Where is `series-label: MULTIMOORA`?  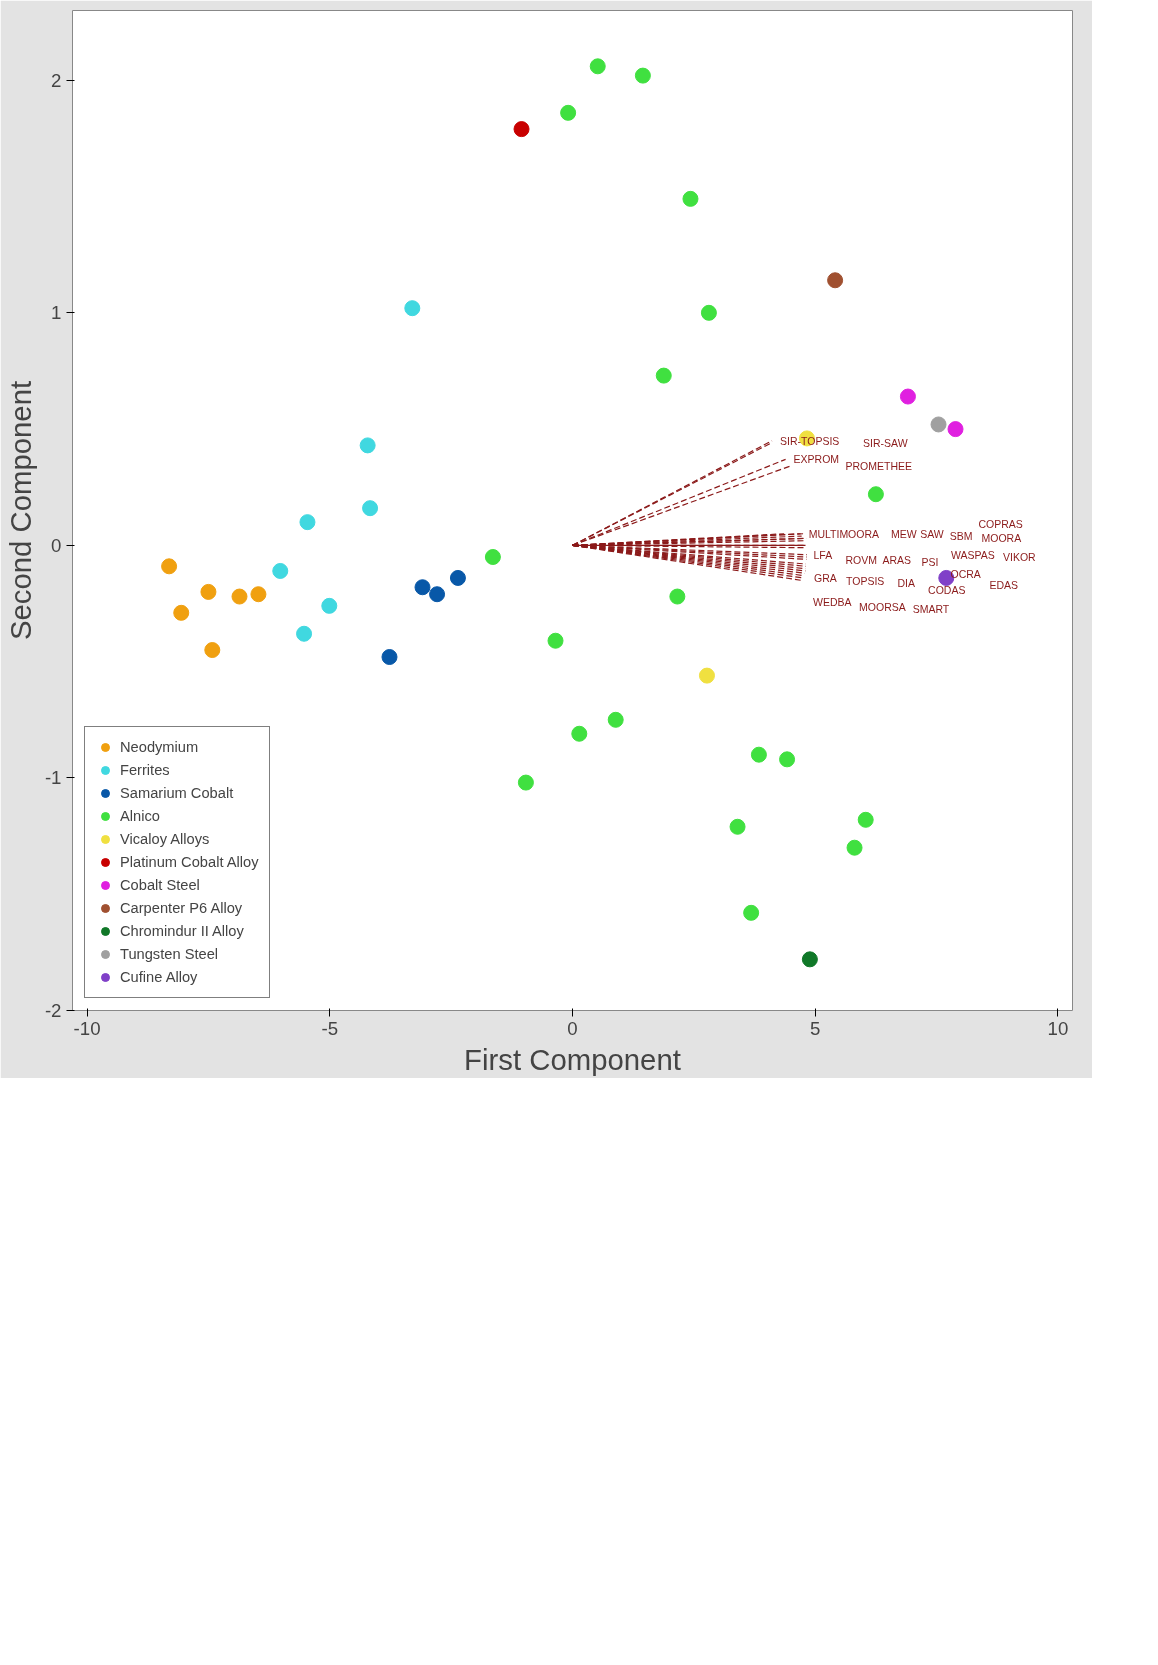
series-label: MULTIMOORA is located at coordinates (844, 533).